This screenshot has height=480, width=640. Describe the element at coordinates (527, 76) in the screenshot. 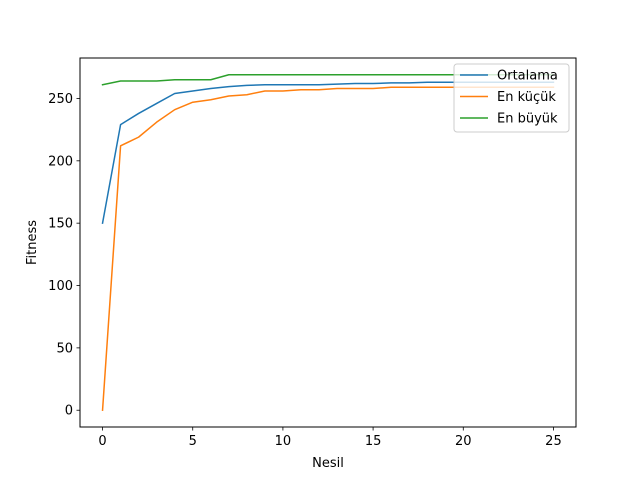

I see `legend-label-0: Ortalama` at that location.